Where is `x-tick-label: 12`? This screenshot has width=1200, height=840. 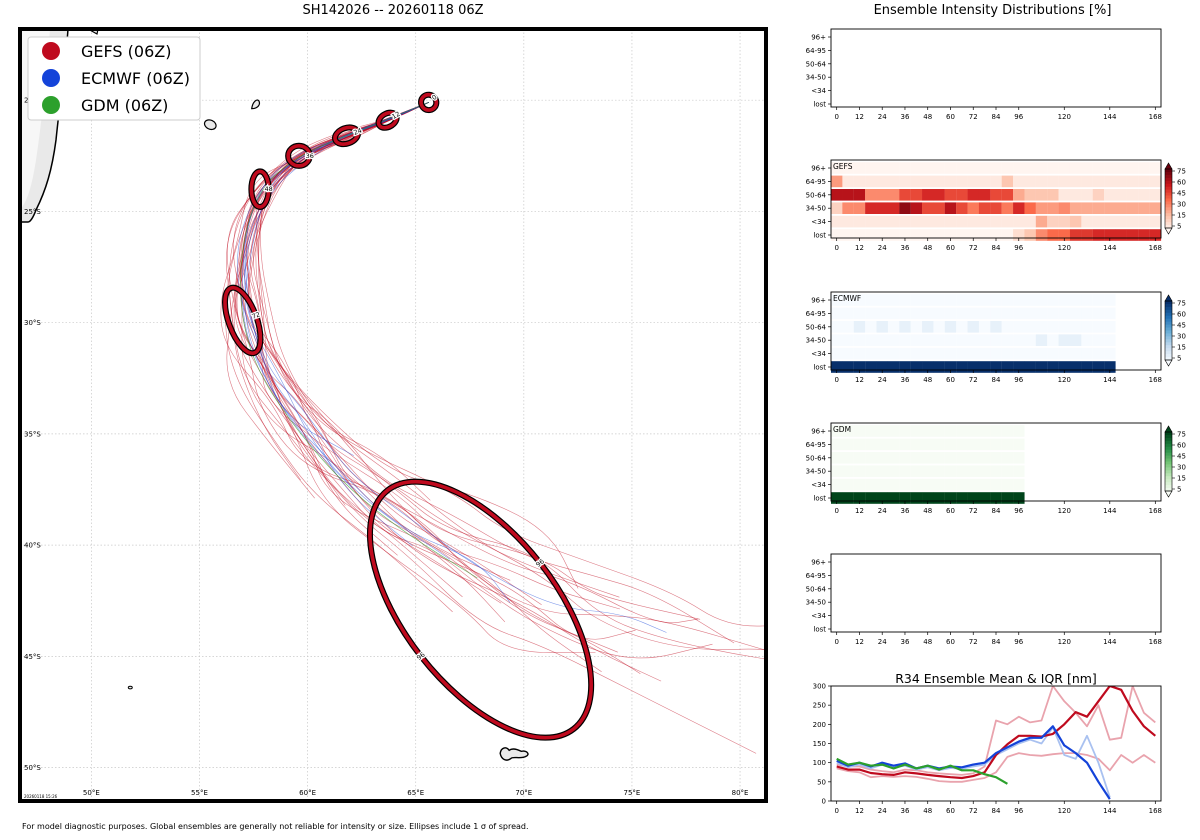 x-tick-label: 12 is located at coordinates (859, 248).